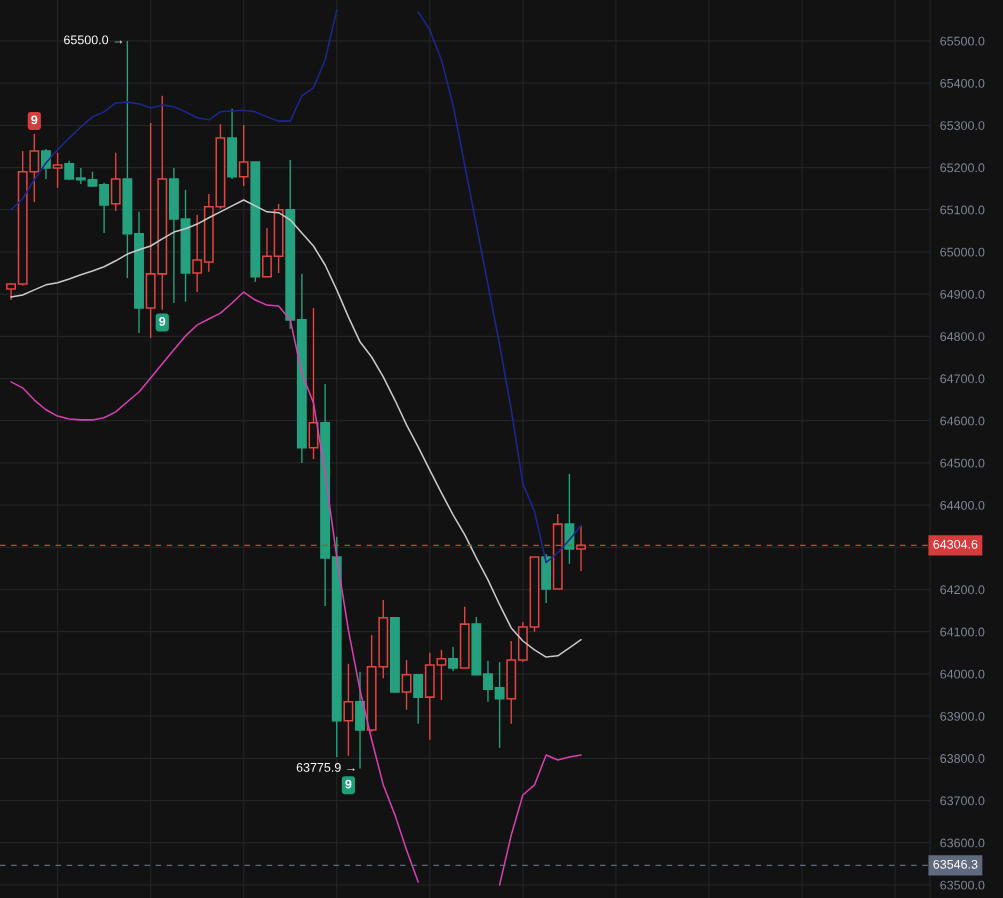 The width and height of the screenshot is (1003, 898). What do you see at coordinates (962, 801) in the screenshot?
I see `y-tick-label: 63700.0` at bounding box center [962, 801].